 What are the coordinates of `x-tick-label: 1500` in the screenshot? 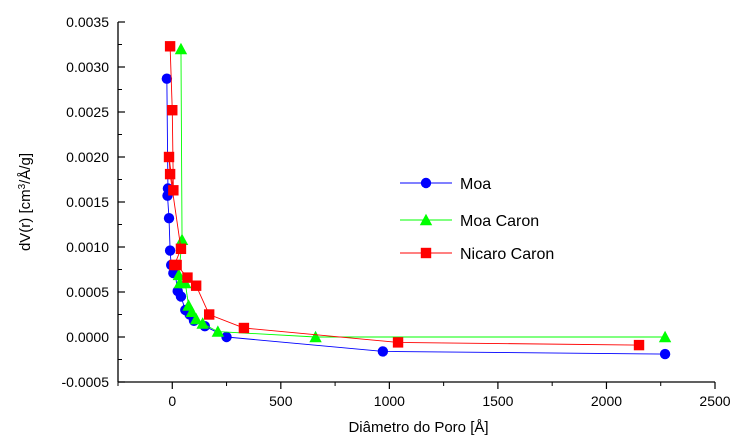 It's located at (497, 401).